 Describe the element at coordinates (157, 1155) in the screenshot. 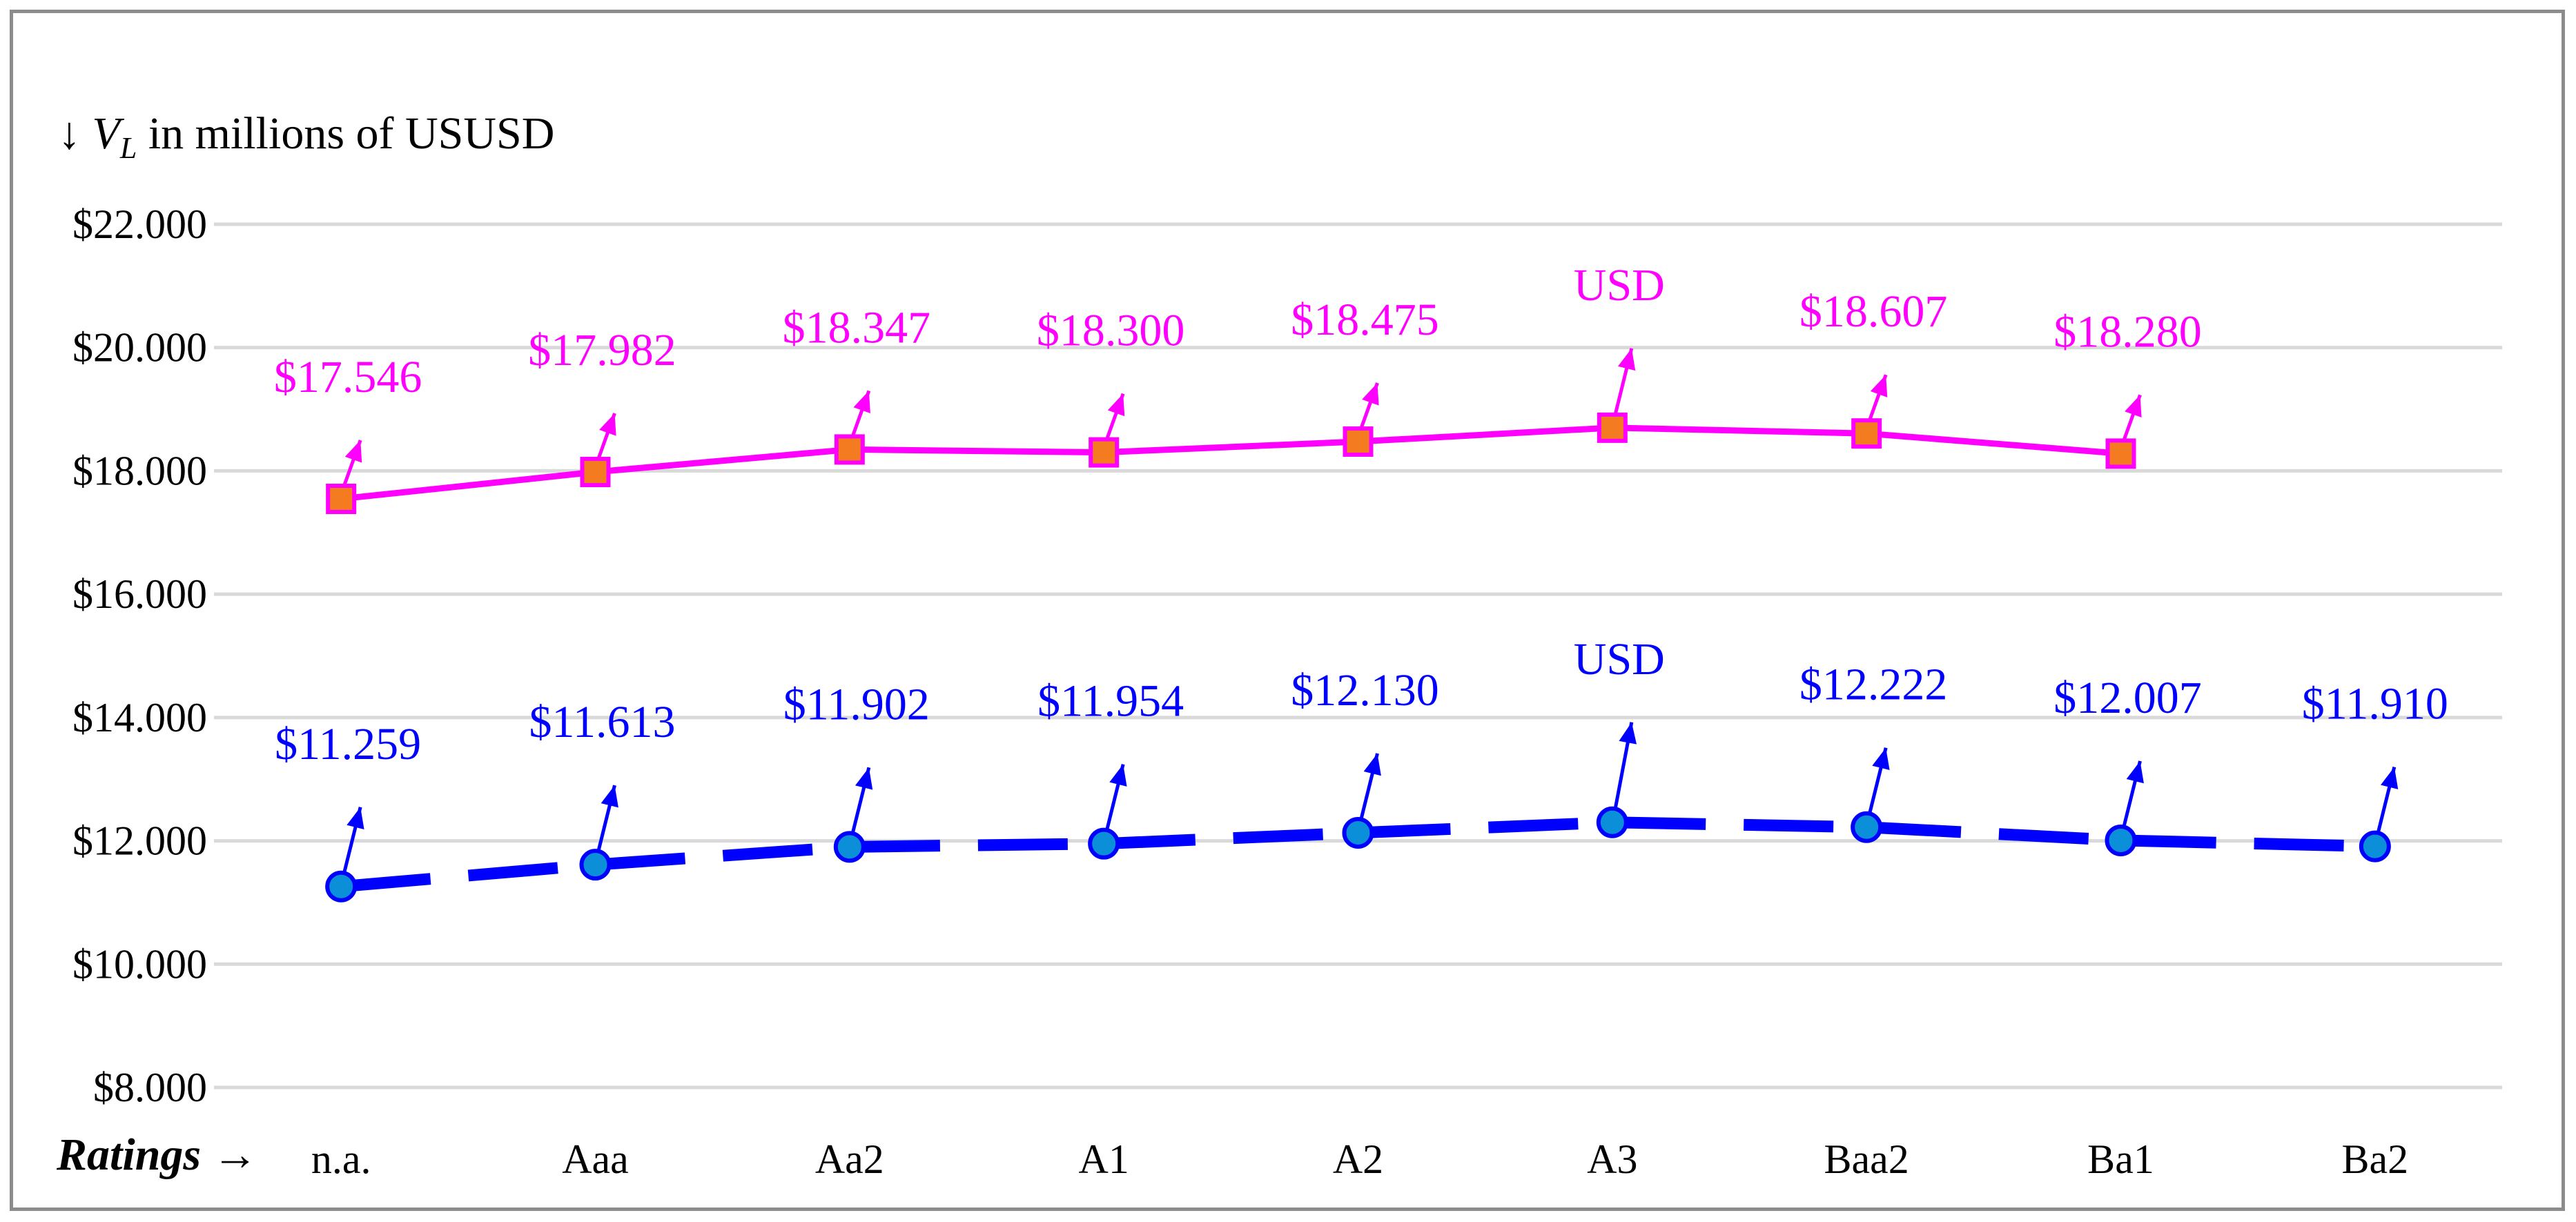

I see `x-axis-title: Ratings →` at that location.